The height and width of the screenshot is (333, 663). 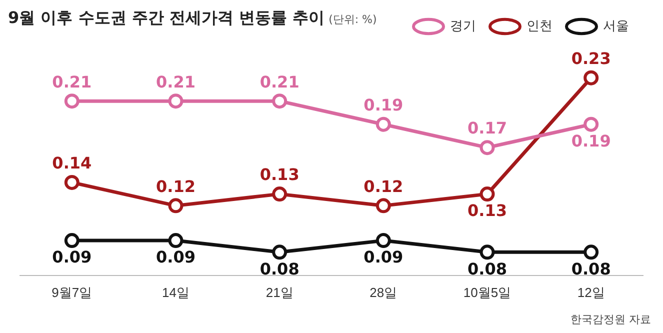 I want to click on x-tick-label: 12일, so click(x=591, y=292).